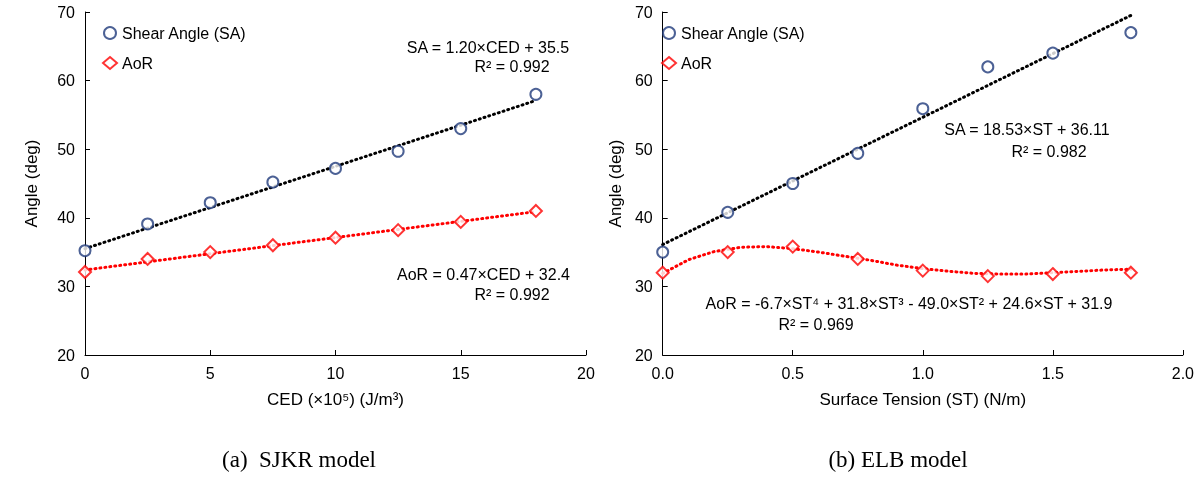 This screenshot has width=1197, height=484. What do you see at coordinates (816, 324) in the screenshot?
I see `annotation: R² = 0.969` at bounding box center [816, 324].